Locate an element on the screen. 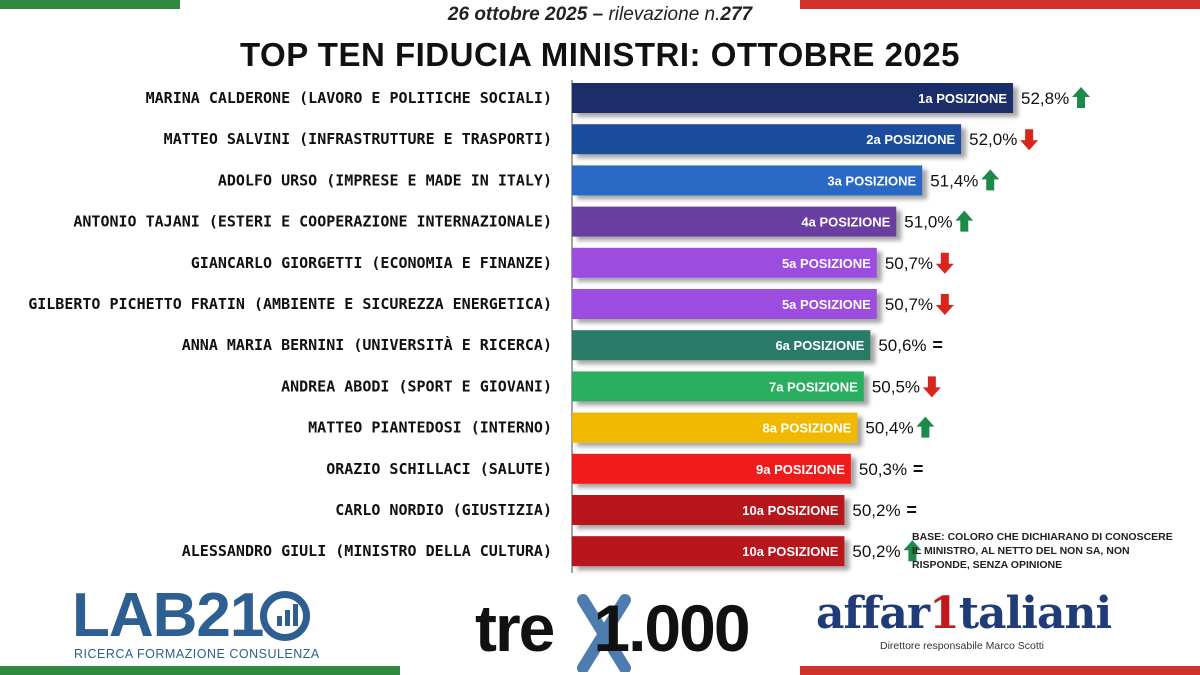 The width and height of the screenshot is (1200, 675). affaritaliani-logo-part-a: affar is located at coordinates (873, 613).